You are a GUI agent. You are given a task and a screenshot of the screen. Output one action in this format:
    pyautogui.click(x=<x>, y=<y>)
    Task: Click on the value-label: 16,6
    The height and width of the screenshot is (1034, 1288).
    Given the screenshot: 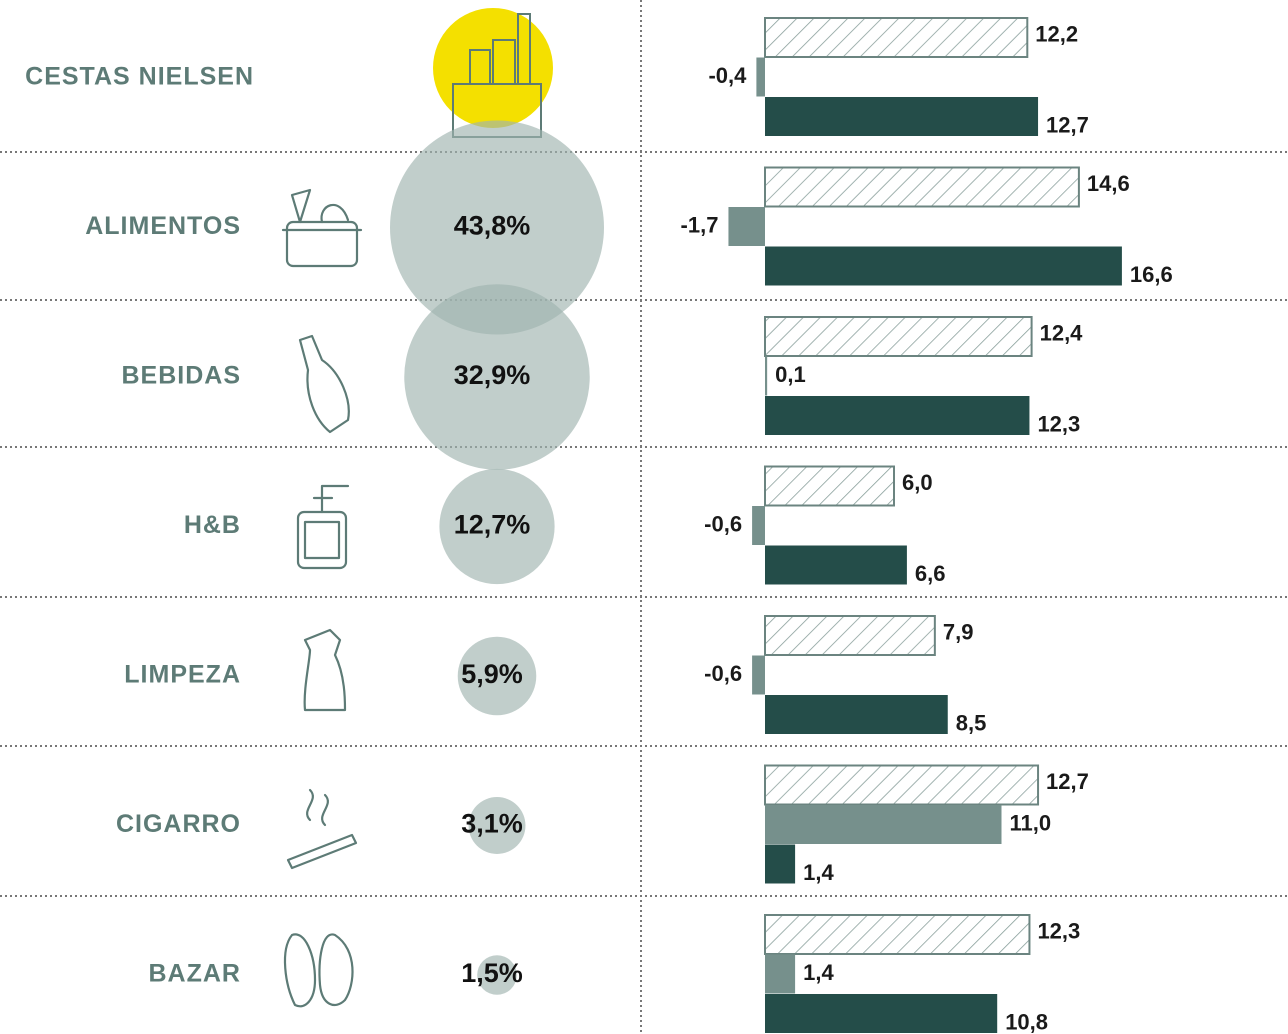 What is the action you would take?
    pyautogui.click(x=1151, y=274)
    